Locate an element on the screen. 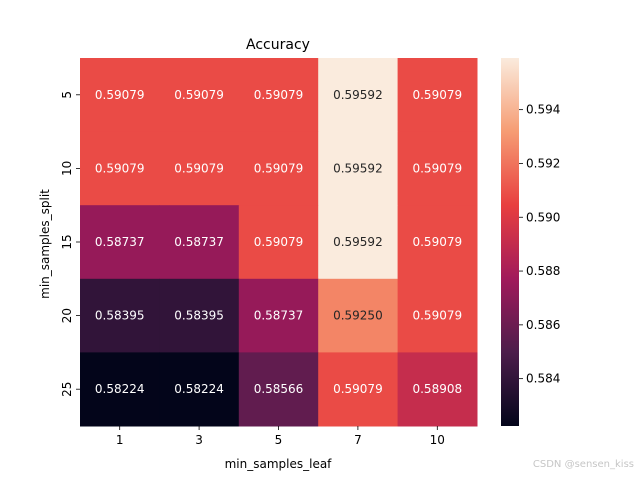 The image size is (640, 480). y-tick-label: 20 is located at coordinates (67, 315).